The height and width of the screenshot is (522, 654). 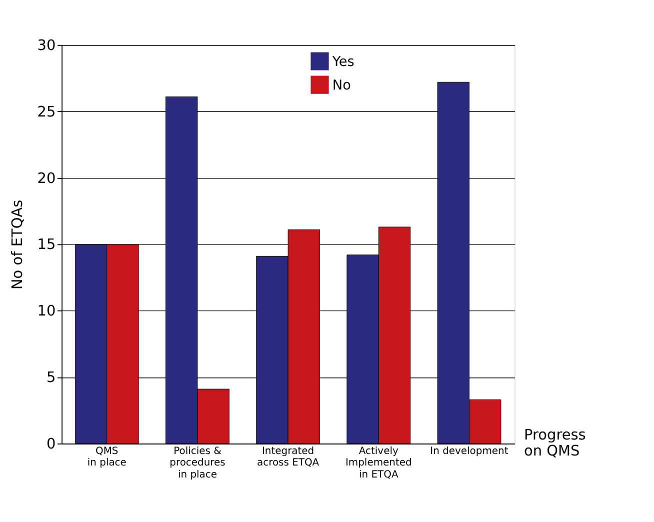 What do you see at coordinates (469, 451) in the screenshot?
I see `x-tick-label: In development` at bounding box center [469, 451].